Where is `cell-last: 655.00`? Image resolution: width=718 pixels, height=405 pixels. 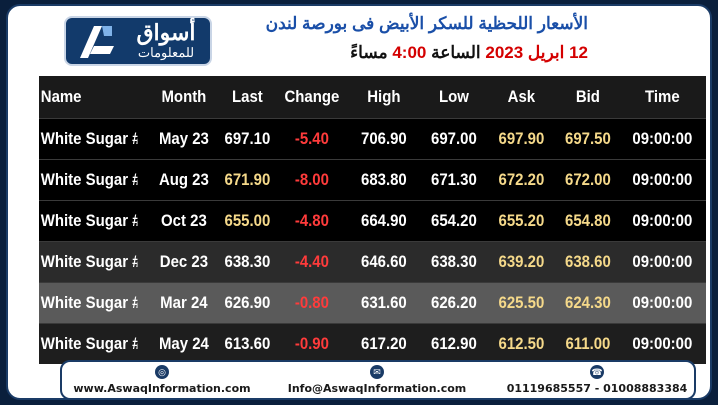
cell-last: 655.00 is located at coordinates (247, 220).